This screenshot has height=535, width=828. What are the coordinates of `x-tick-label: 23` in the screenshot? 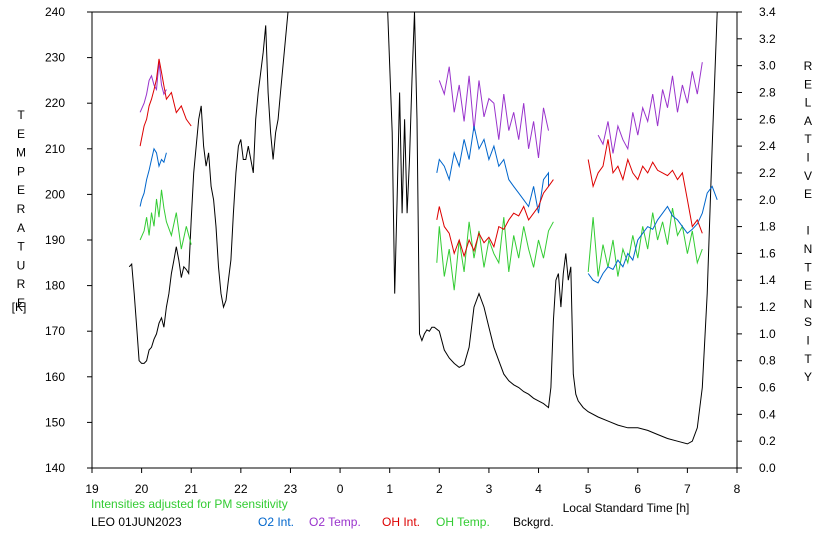 It's located at (291, 489).